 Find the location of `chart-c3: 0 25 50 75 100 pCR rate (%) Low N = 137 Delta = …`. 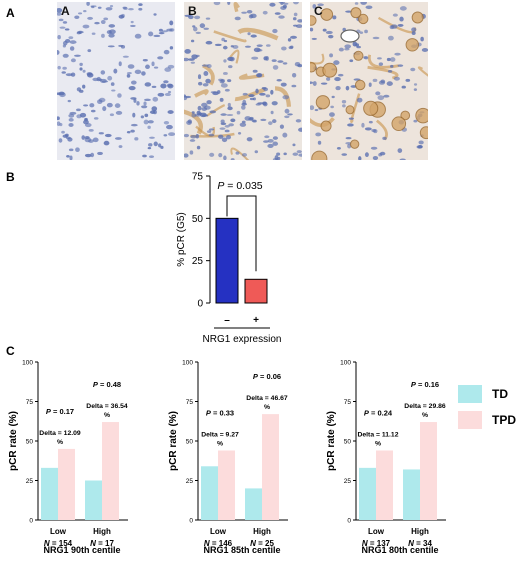

chart-c3: 0 25 50 75 100 pCR rate (%) Low N = 137 Delta = … is located at coordinates (386, 457).